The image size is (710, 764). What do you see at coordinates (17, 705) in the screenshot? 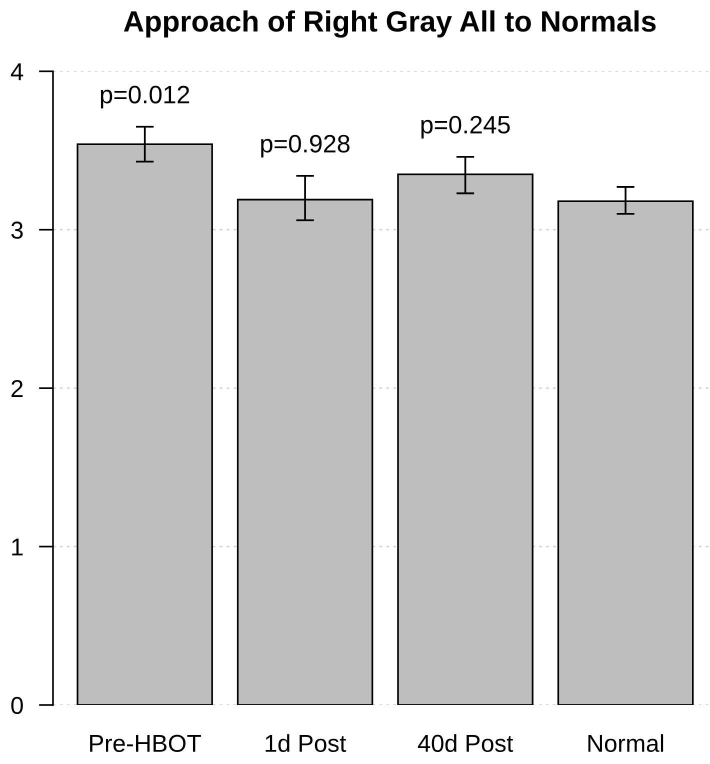
I see `y-tick-label: 0` at bounding box center [17, 705].